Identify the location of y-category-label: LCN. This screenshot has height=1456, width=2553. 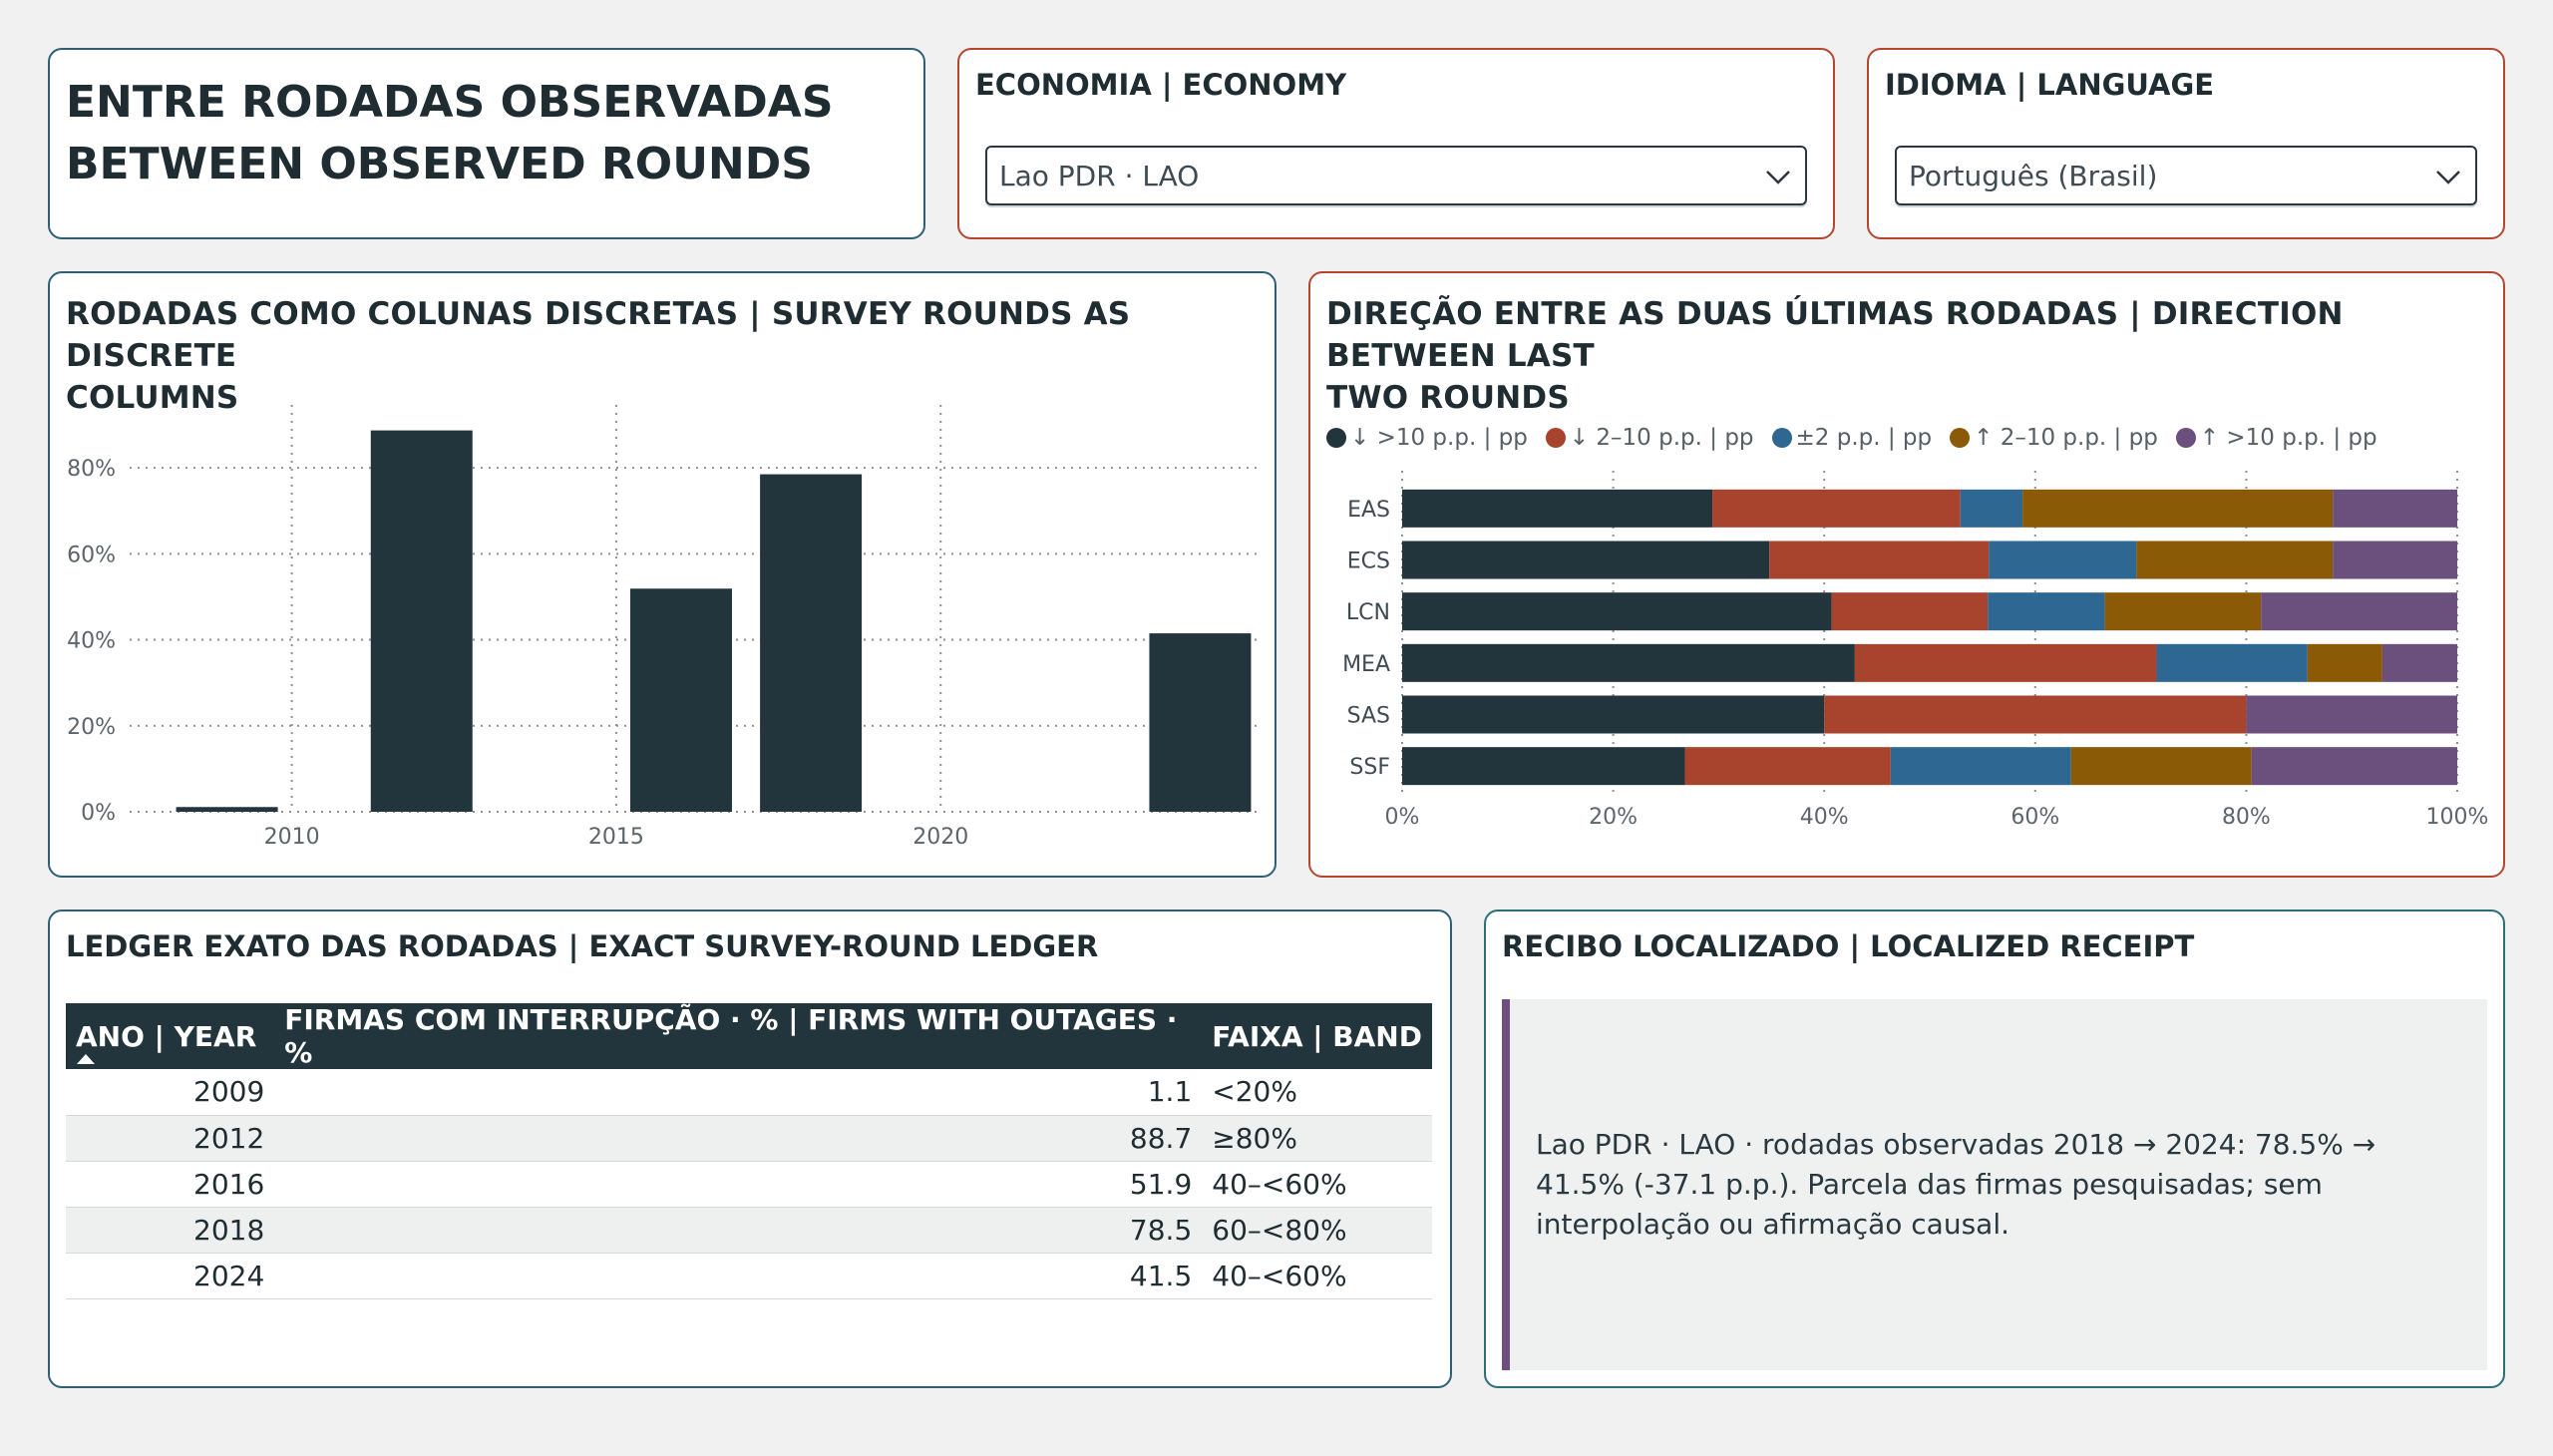
(1368, 612).